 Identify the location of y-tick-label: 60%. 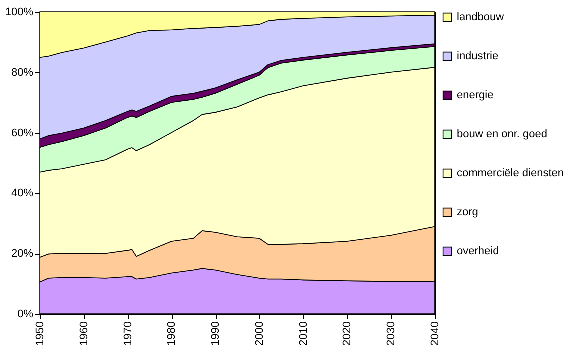
(22, 133).